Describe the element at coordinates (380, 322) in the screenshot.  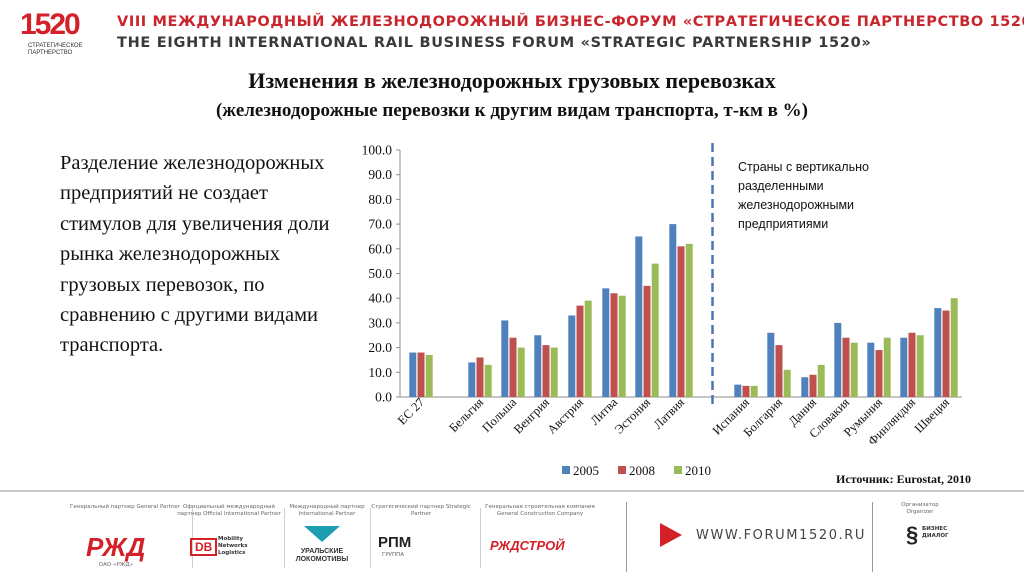
I see `y-tick-label: 30.0` at that location.